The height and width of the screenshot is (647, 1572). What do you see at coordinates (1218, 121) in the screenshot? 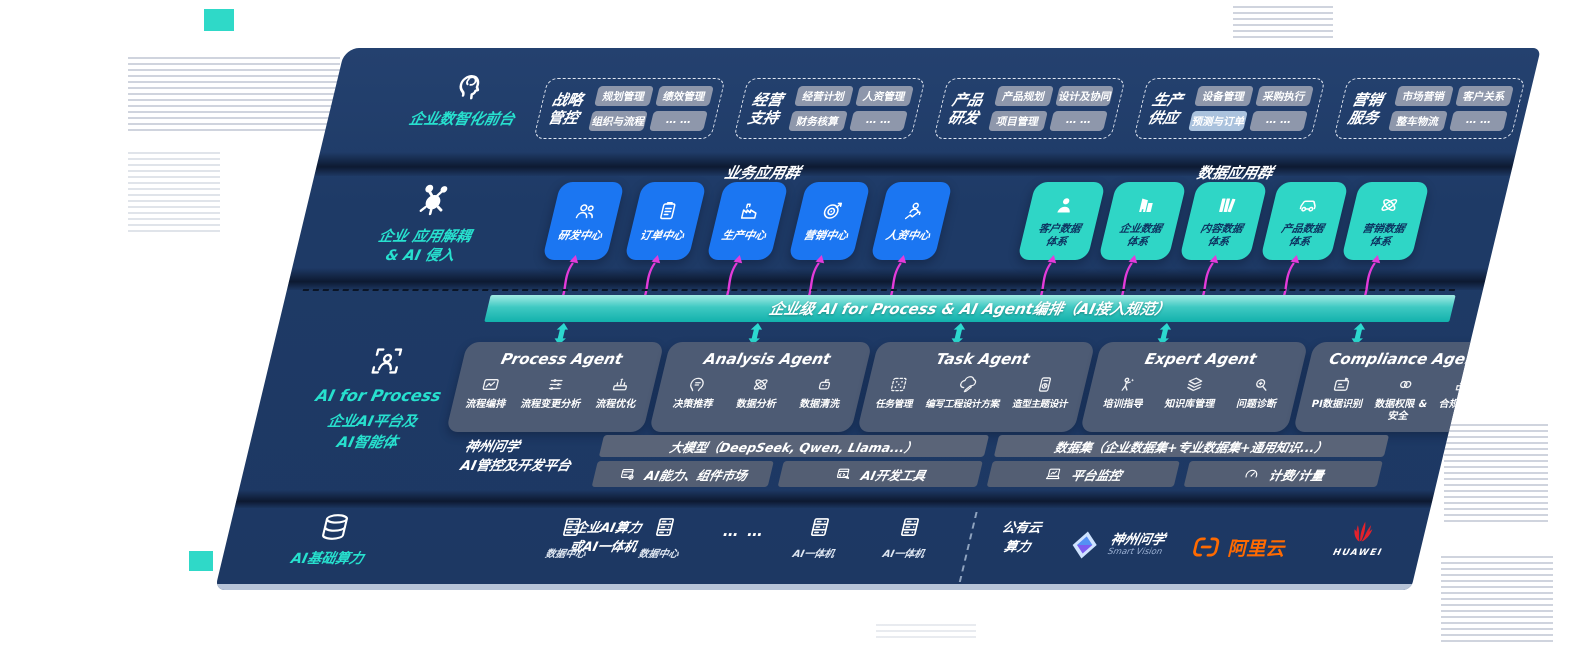
I see `front-office-item-highlighted: 预测与订单` at bounding box center [1218, 121].